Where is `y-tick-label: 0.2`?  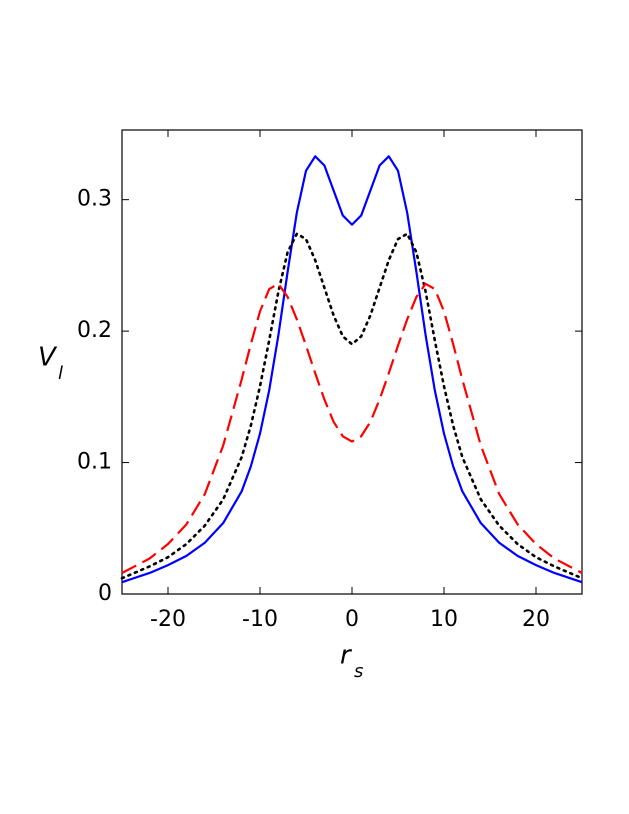 y-tick-label: 0.2 is located at coordinates (94, 330).